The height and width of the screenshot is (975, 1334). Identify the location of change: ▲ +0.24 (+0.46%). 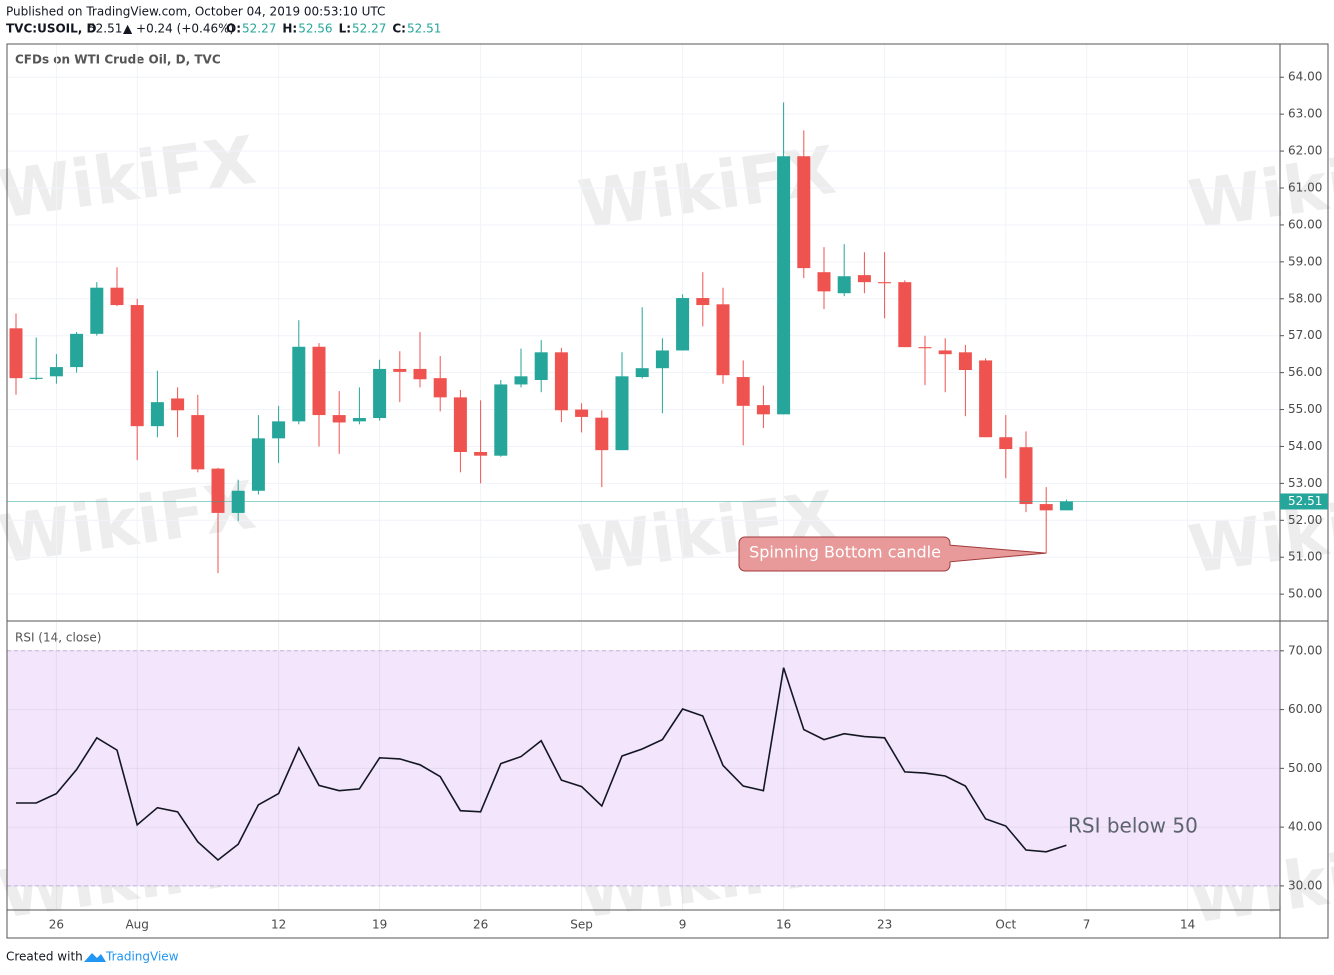
(178, 29).